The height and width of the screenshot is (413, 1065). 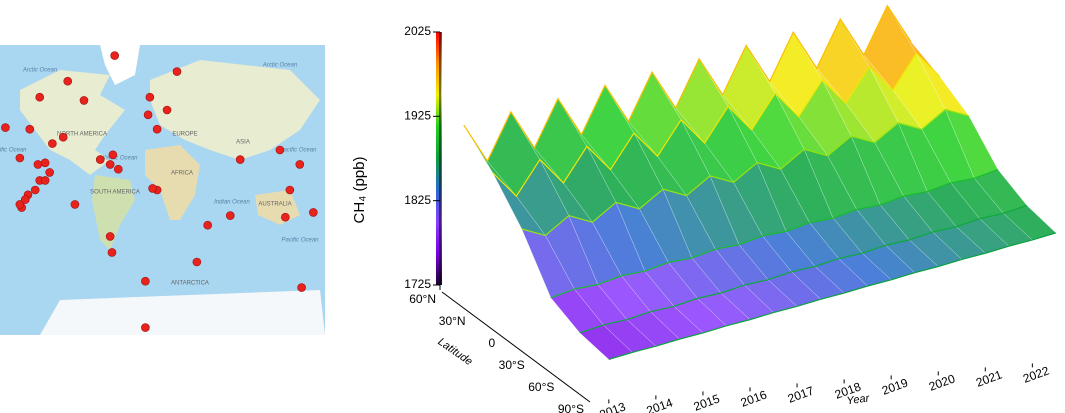 What do you see at coordinates (422, 299) in the screenshot?
I see `y-tick-label: 60°N` at bounding box center [422, 299].